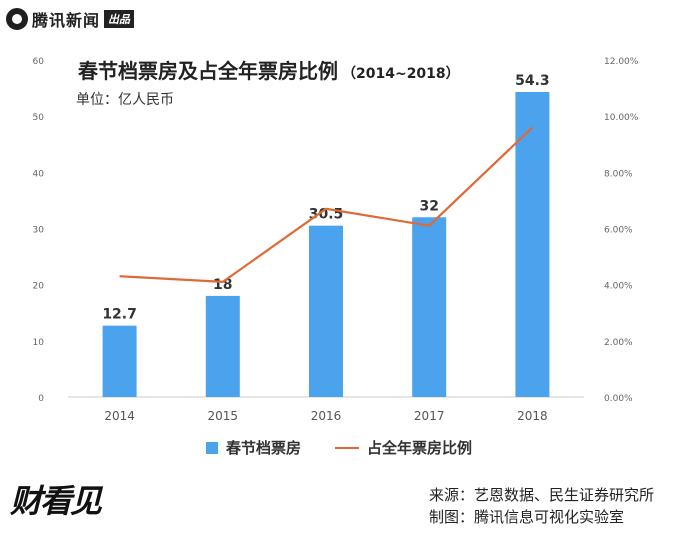 The height and width of the screenshot is (545, 682). Describe the element at coordinates (119, 416) in the screenshot. I see `x-tick-label: 2014` at that location.